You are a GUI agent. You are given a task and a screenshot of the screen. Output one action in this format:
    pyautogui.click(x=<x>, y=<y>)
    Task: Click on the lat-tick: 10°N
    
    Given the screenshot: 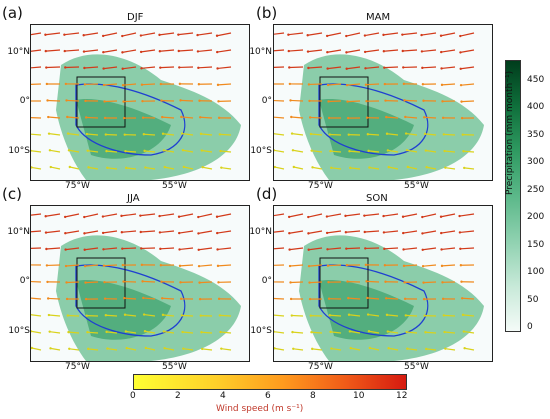 What is the action you would take?
    pyautogui.click(x=18, y=52)
    